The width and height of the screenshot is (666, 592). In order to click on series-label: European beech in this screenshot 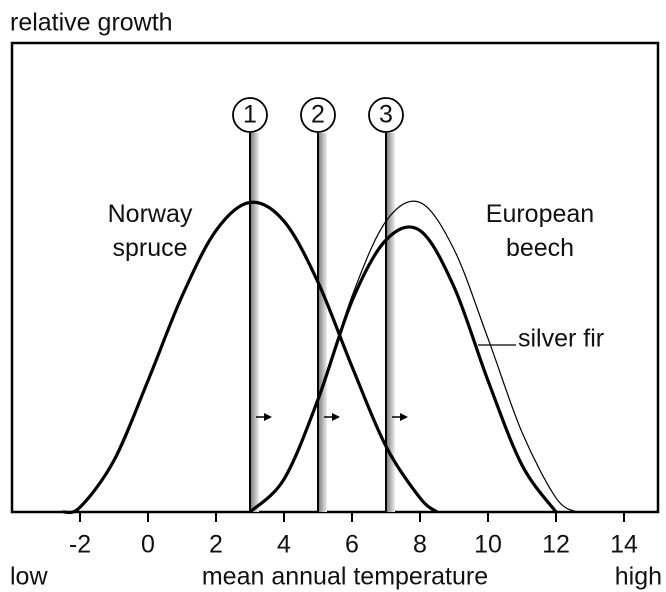, I will do `click(540, 231)`.